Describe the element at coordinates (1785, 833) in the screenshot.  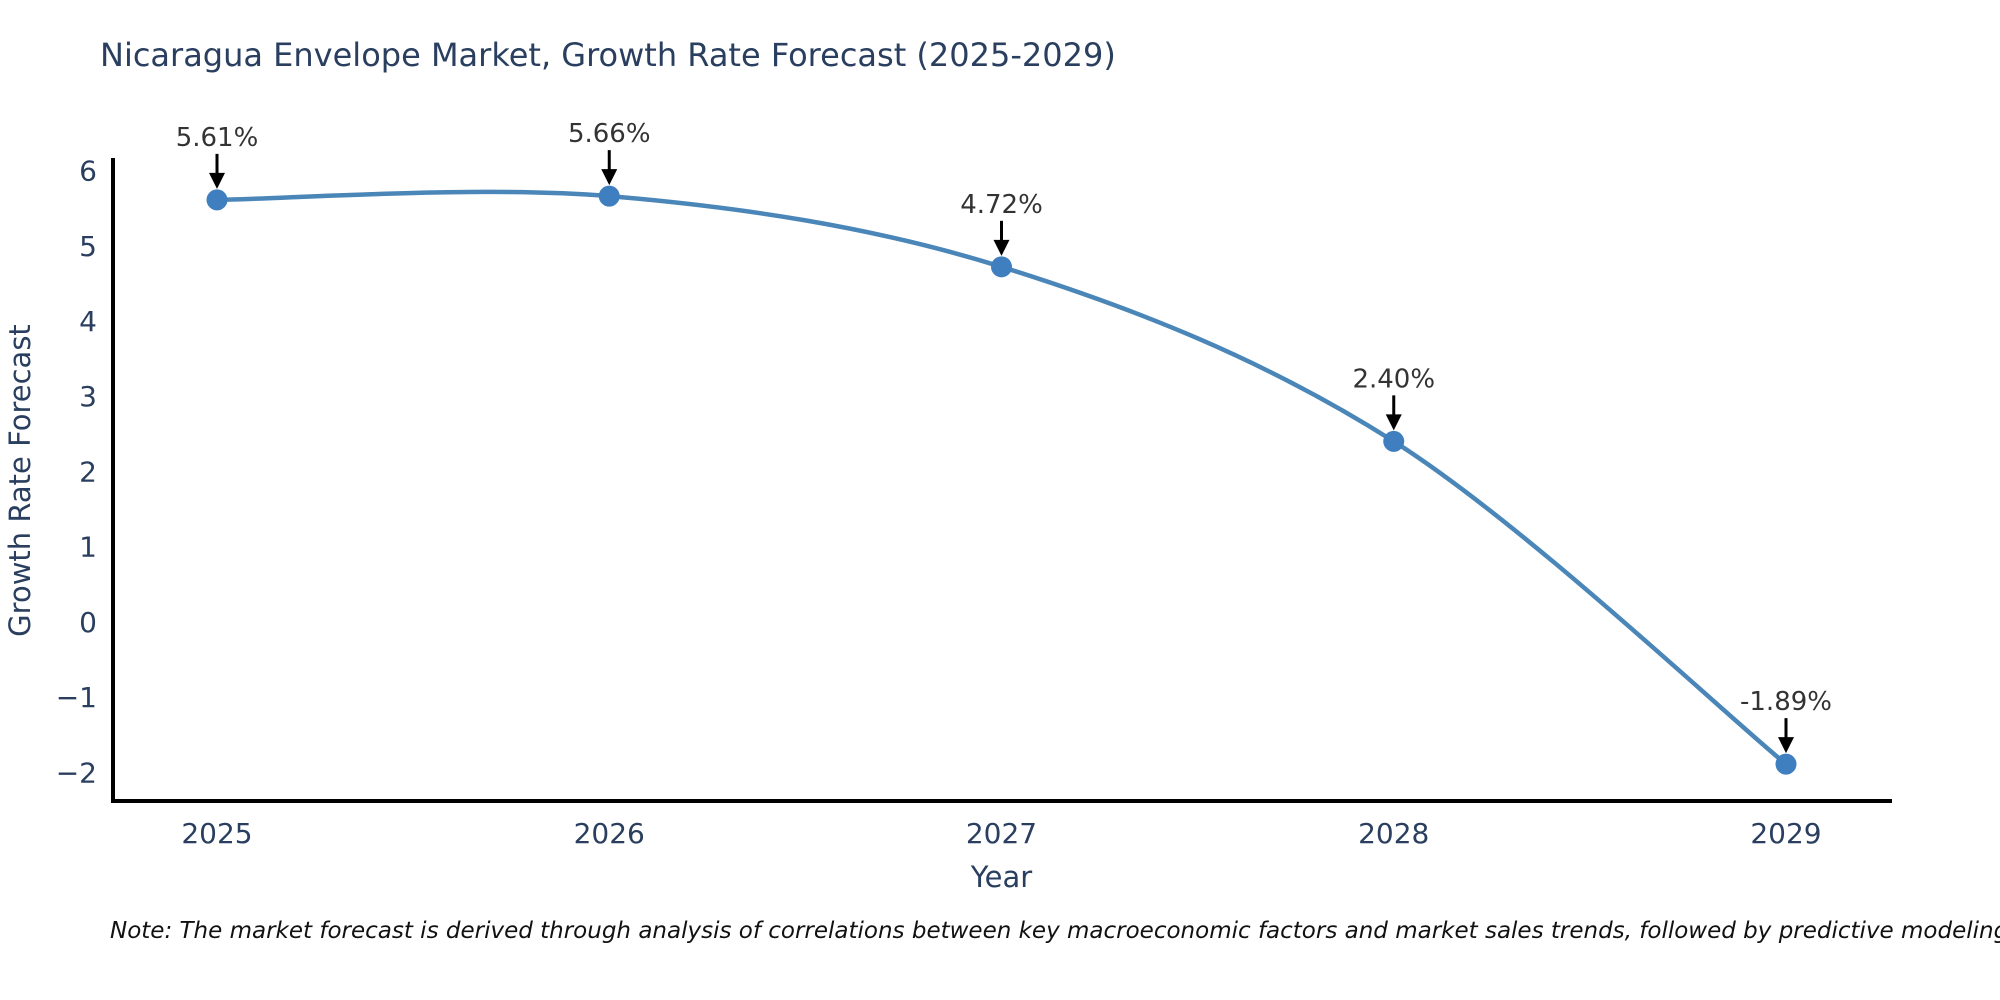
I see `x-tick-label: 2029` at that location.